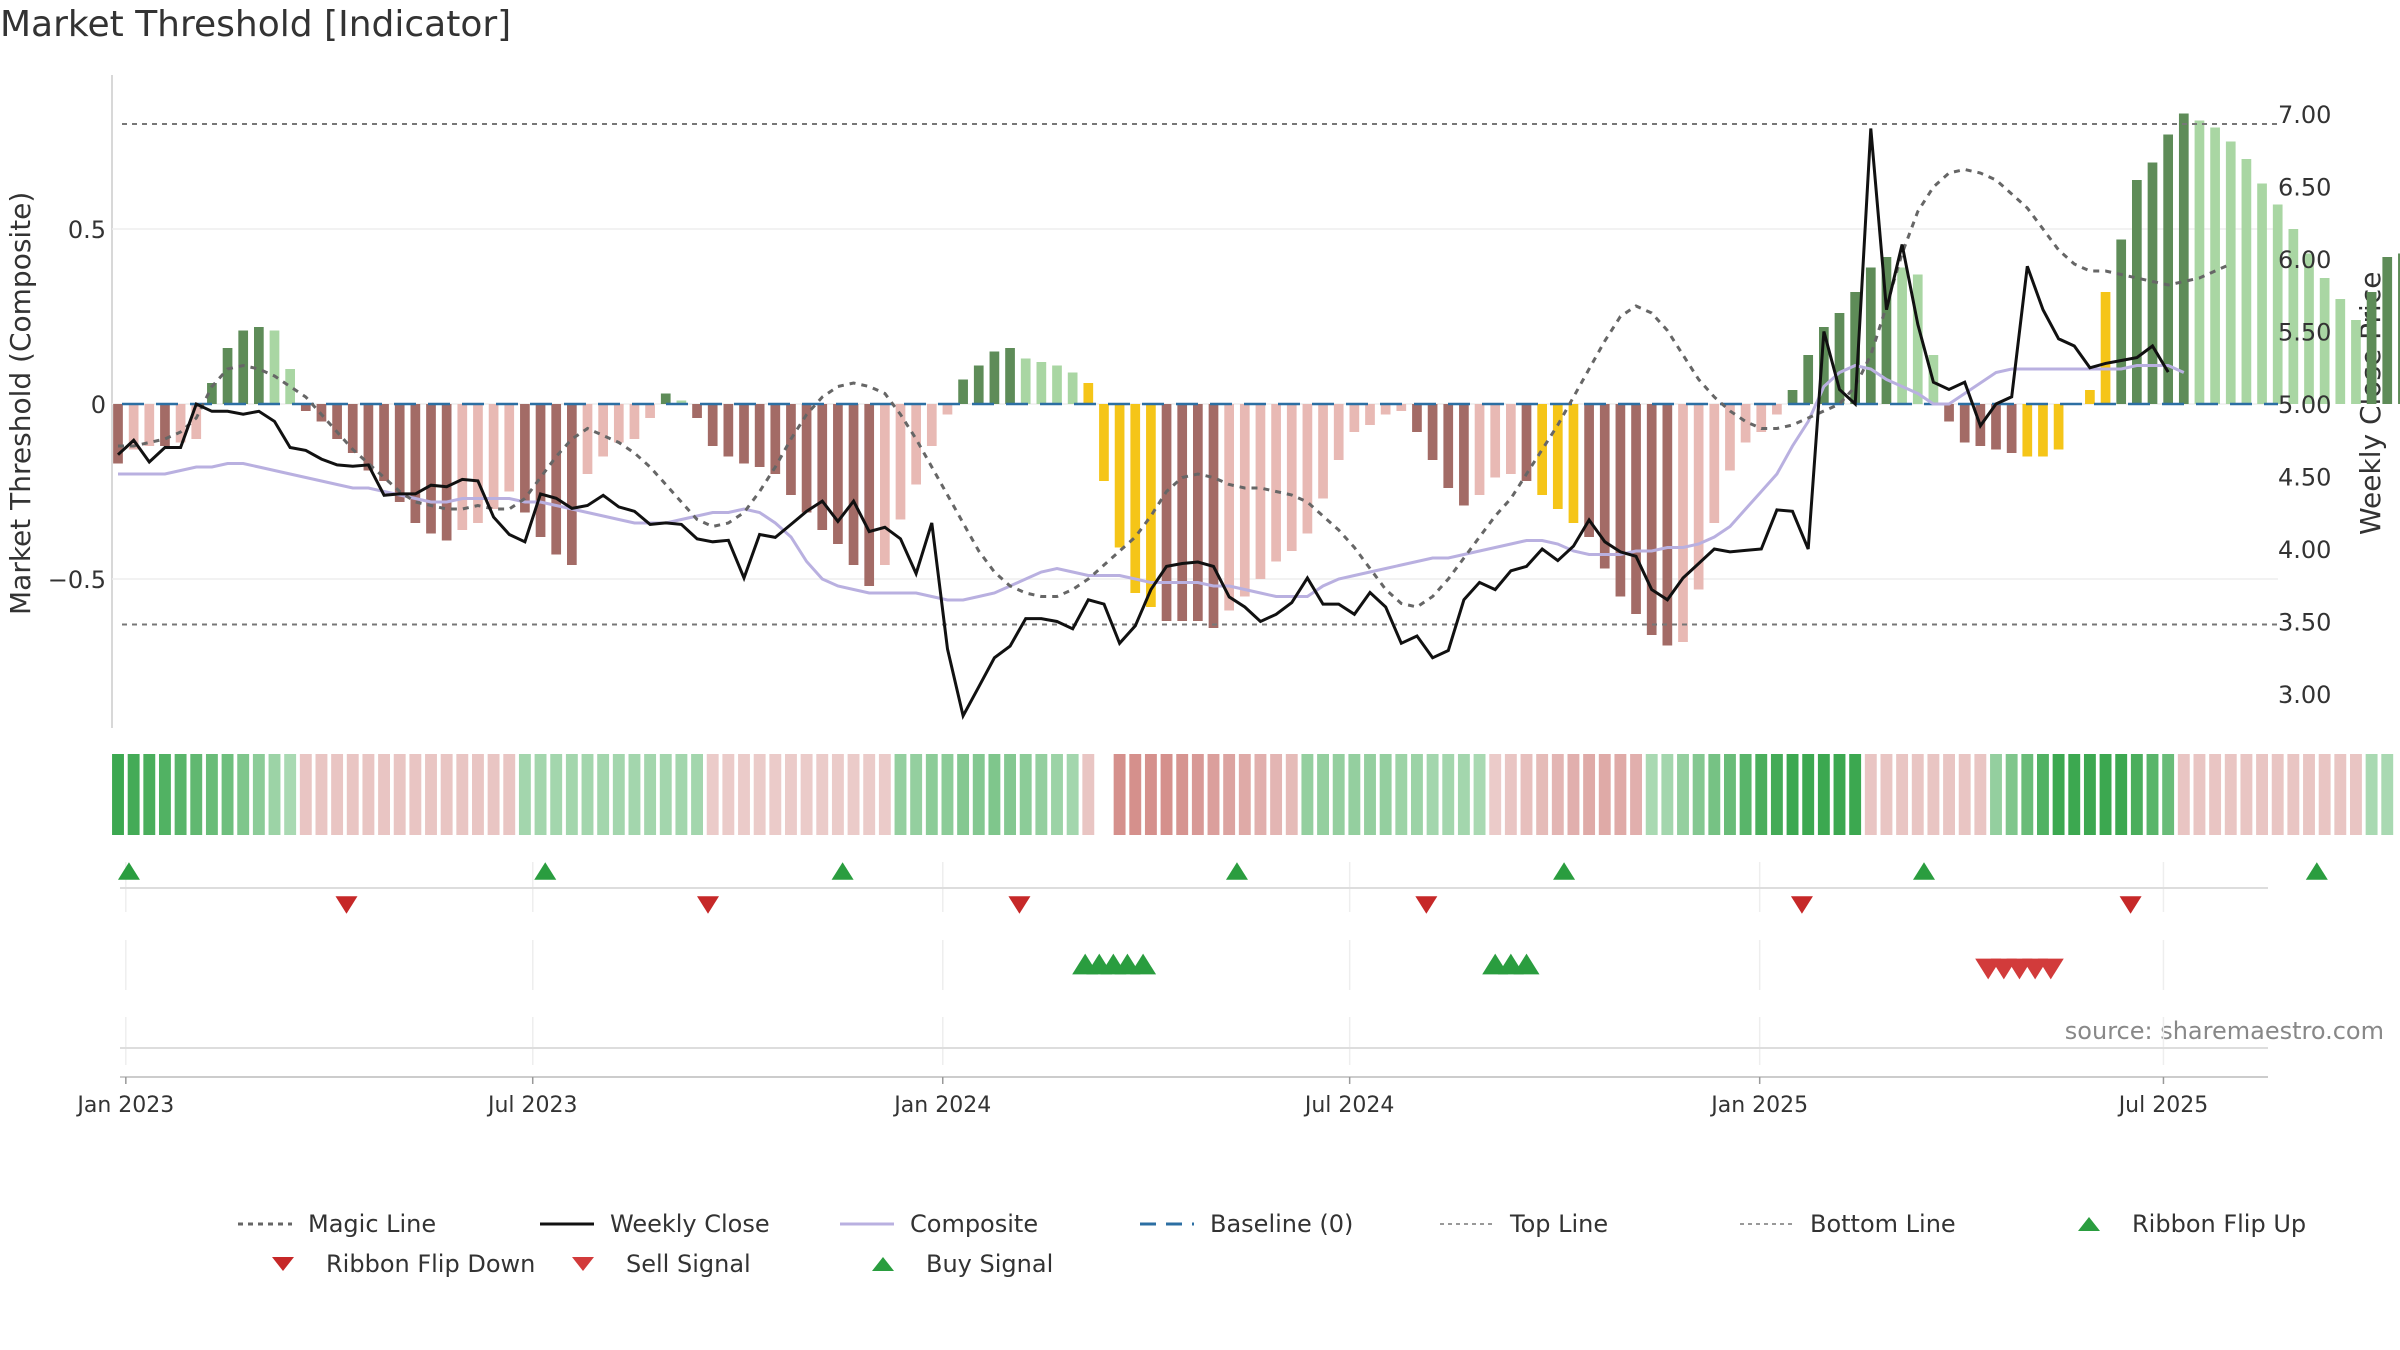 This screenshot has width=2400, height=1350. What do you see at coordinates (2304, 333) in the screenshot?
I see `y2-tick-label-3: 5.50` at bounding box center [2304, 333].